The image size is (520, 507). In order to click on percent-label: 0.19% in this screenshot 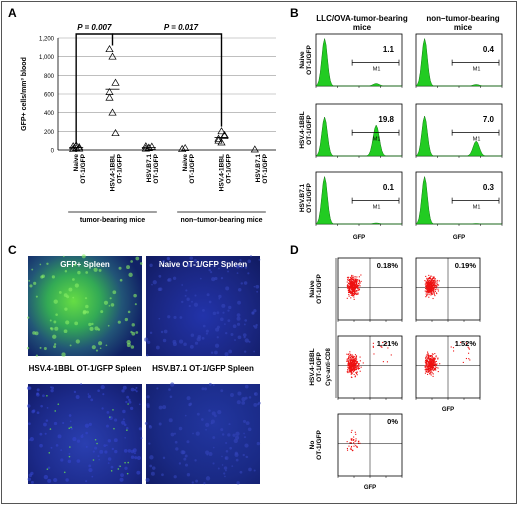, I will do `click(466, 265)`.